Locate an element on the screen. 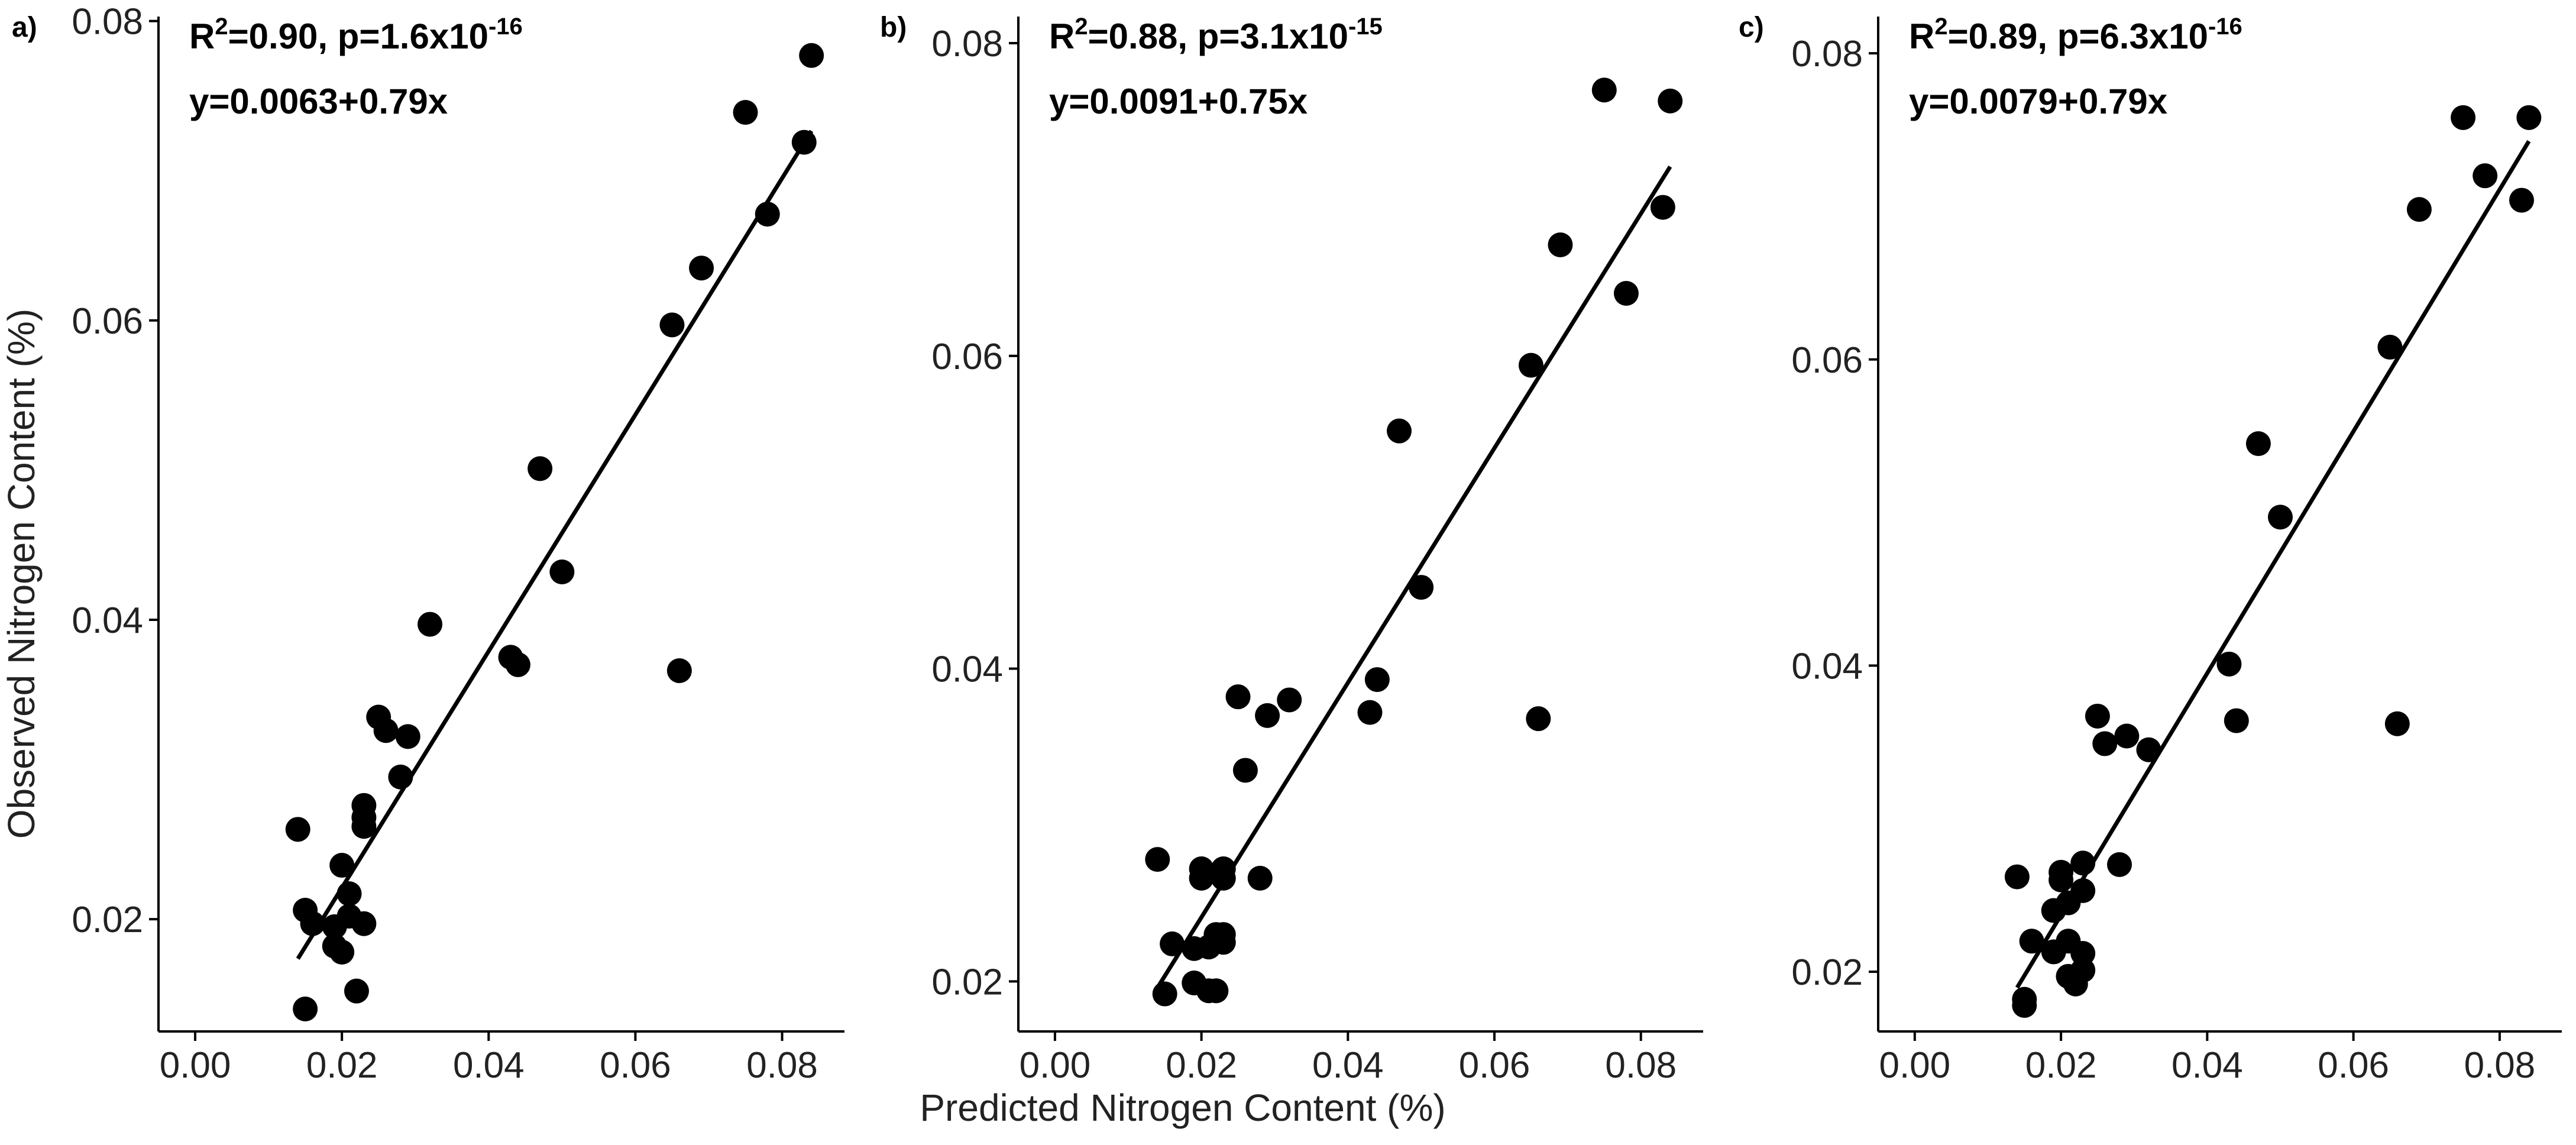 The height and width of the screenshot is (1145, 2576). panel-label: b) is located at coordinates (894, 27).